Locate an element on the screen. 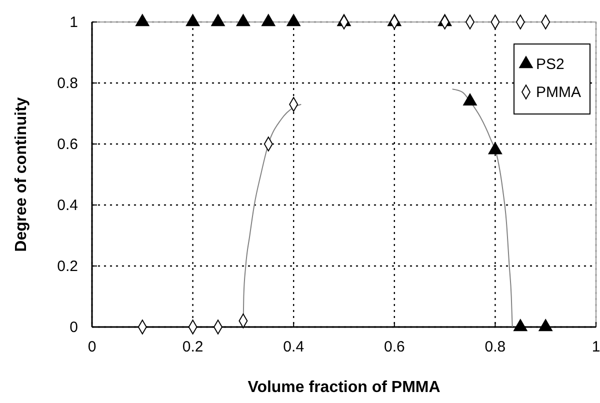  legend-label: PMMA is located at coordinates (558, 92).